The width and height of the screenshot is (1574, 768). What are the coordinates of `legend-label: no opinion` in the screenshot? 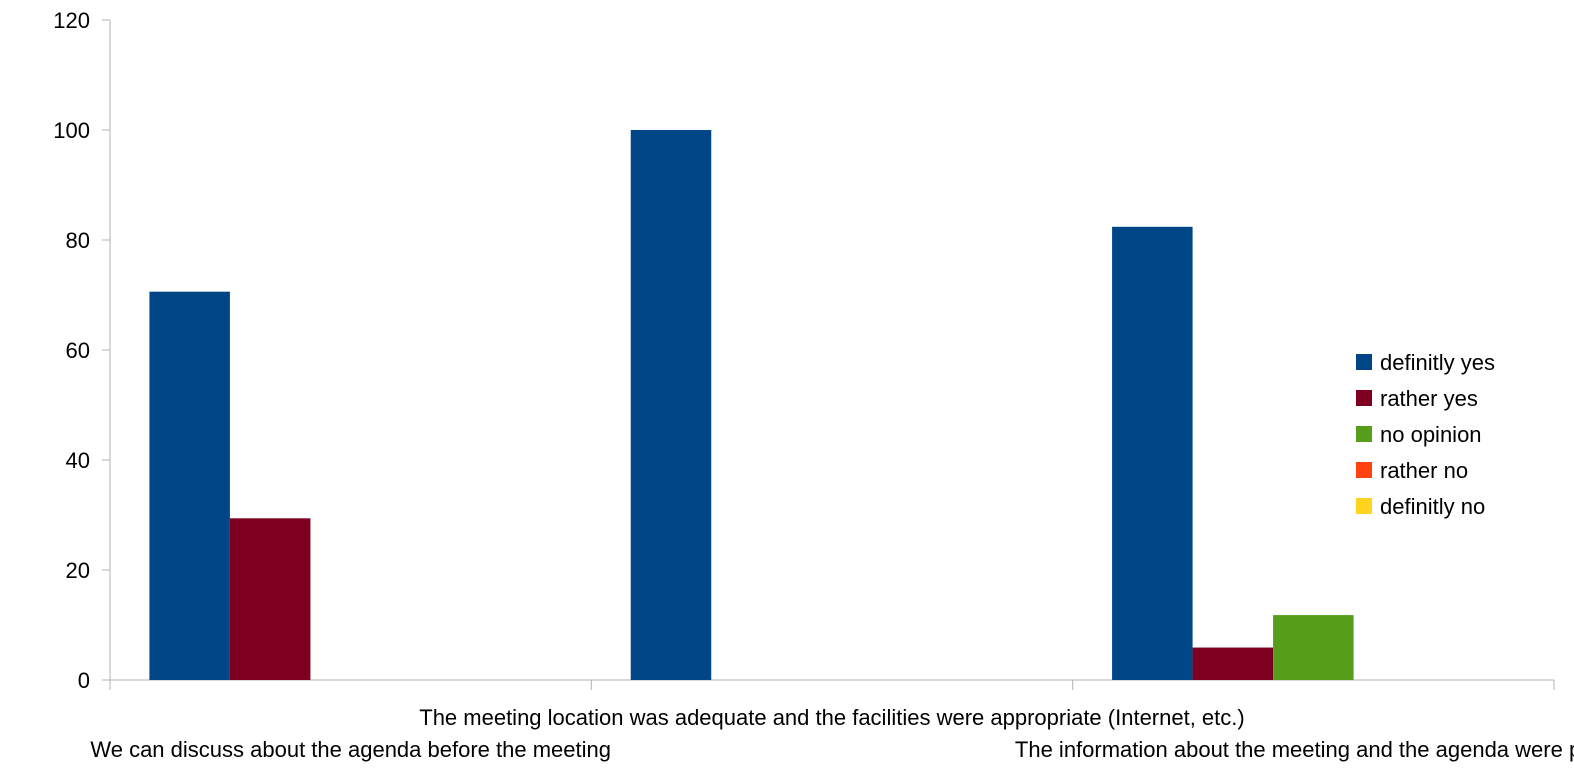 It's located at (1431, 434).